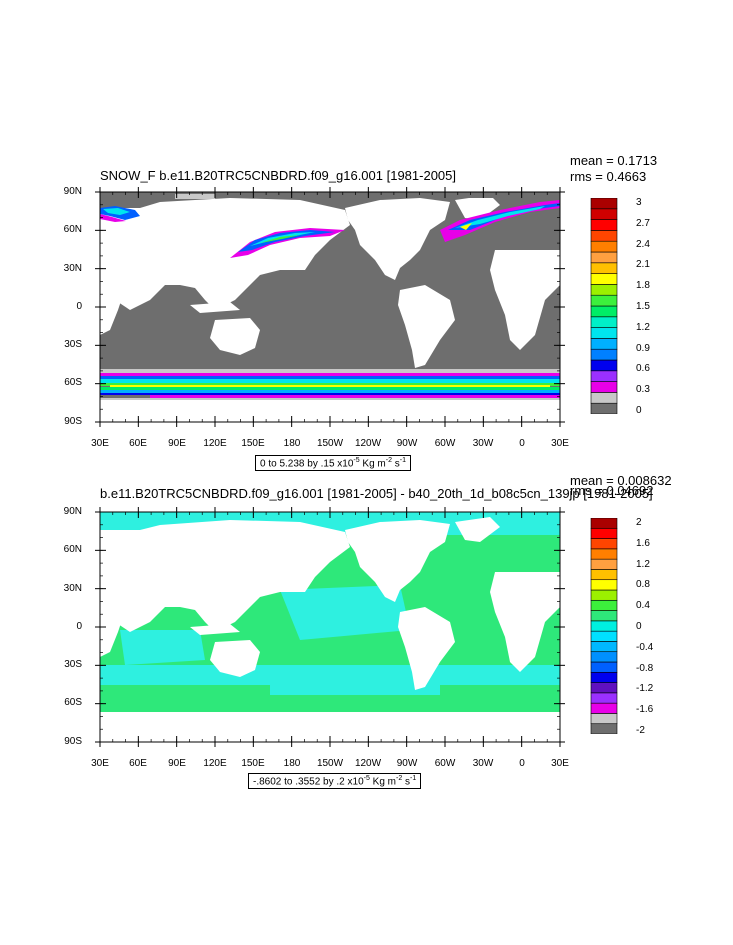 The width and height of the screenshot is (733, 945). I want to click on lon-label: 90W, so click(407, 443).